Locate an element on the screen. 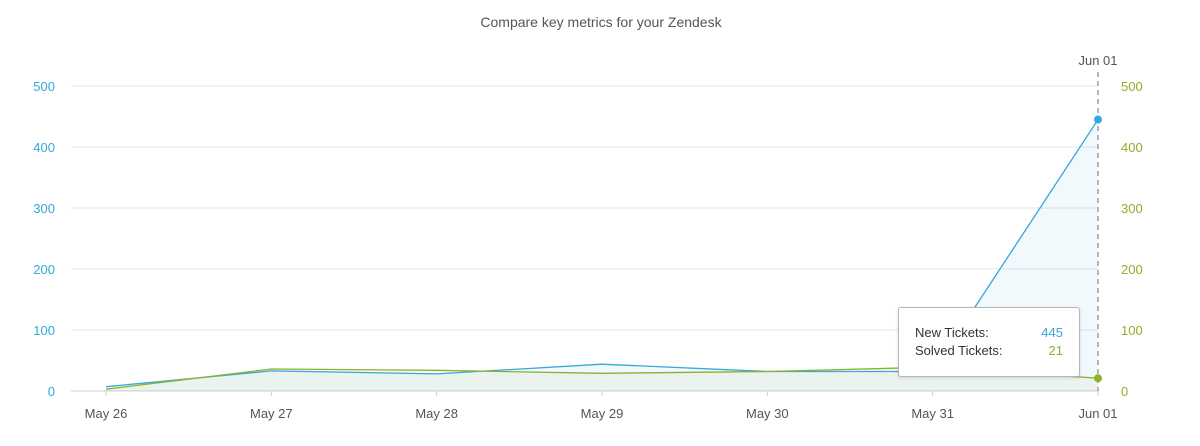  y-right-tick-0: 0 is located at coordinates (1124, 391).